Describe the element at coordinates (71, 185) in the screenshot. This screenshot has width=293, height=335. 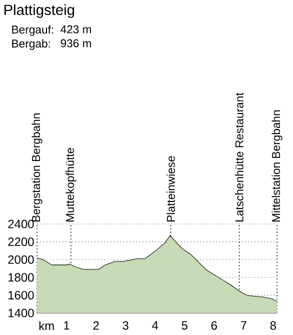
I see `ref-line-label: Muttekopfhütte` at that location.